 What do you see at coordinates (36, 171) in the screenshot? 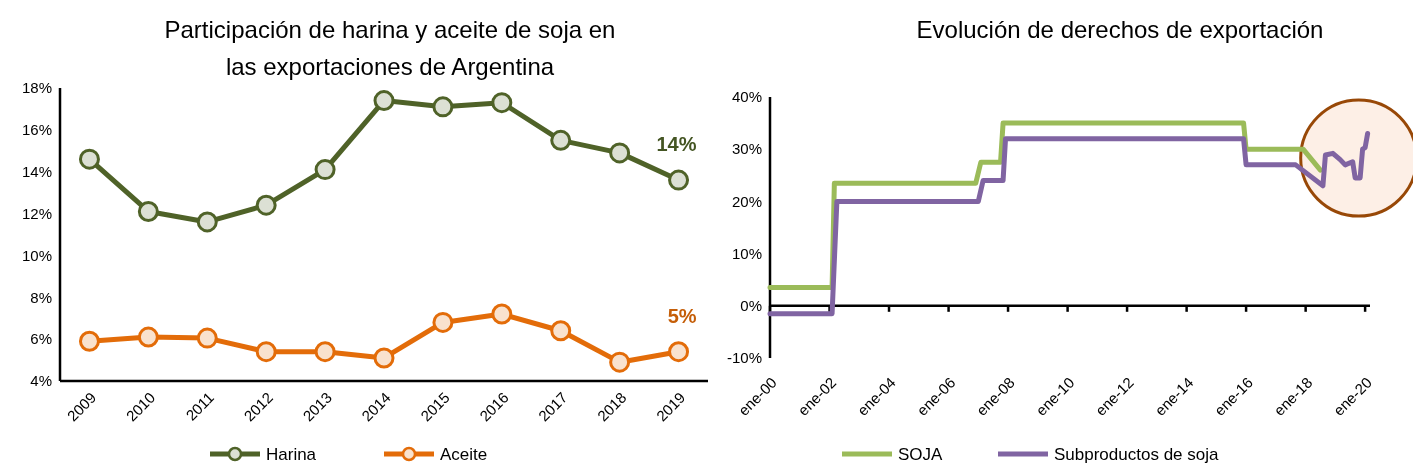
I see `y-tick-label: 14%` at bounding box center [36, 171].